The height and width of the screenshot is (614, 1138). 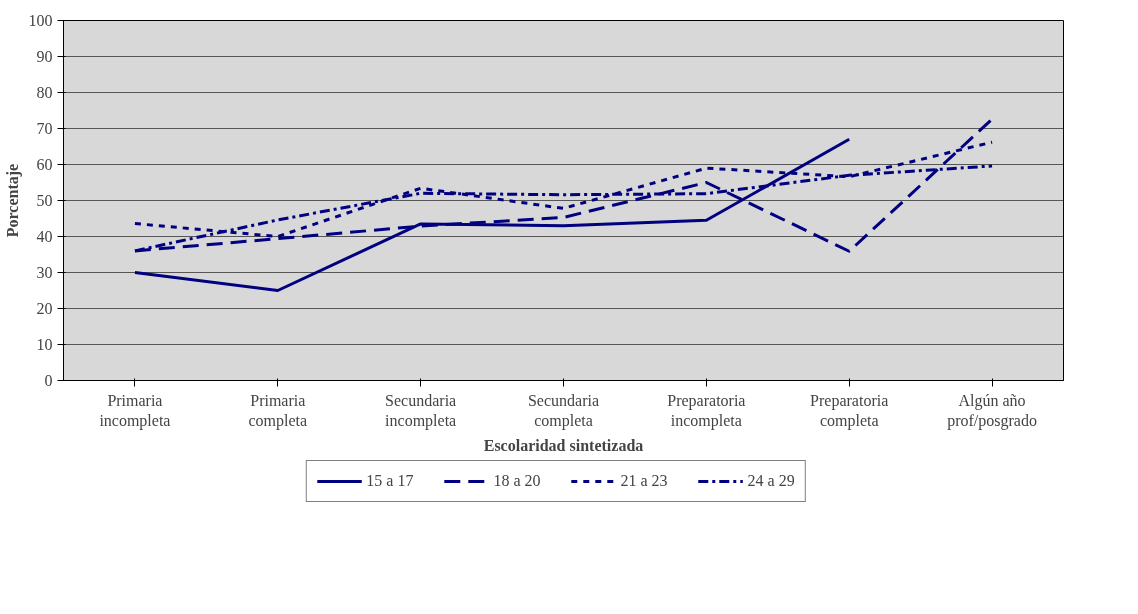 What do you see at coordinates (992, 410) in the screenshot?
I see `x-tick-label: Algún año prof/posgrado` at bounding box center [992, 410].